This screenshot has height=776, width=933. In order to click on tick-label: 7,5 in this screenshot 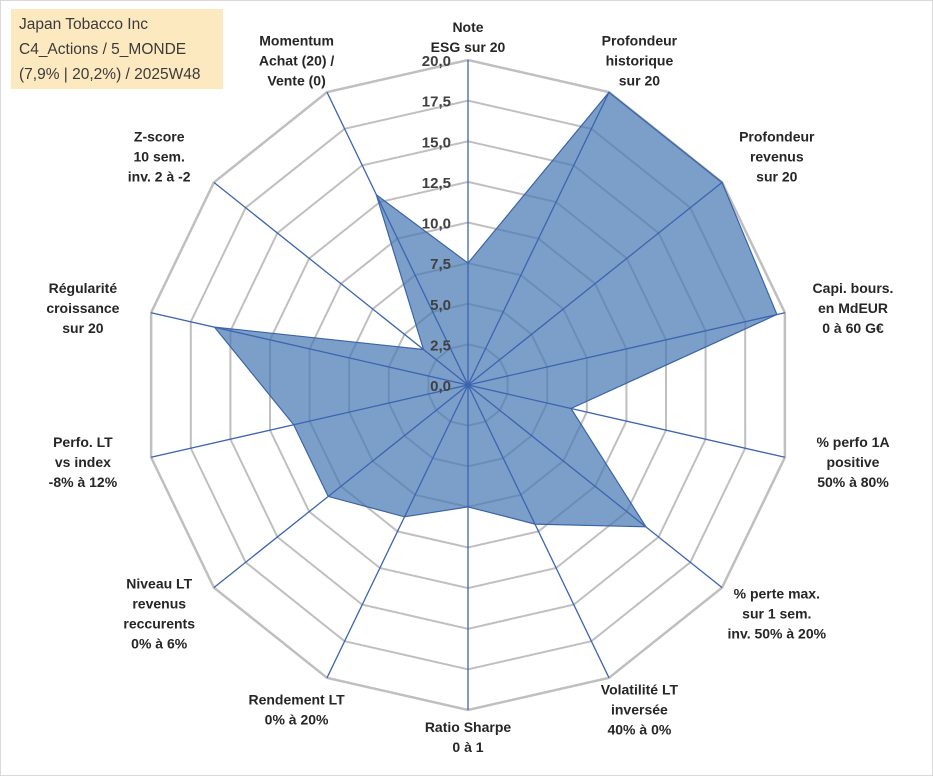, I will do `click(440, 264)`.